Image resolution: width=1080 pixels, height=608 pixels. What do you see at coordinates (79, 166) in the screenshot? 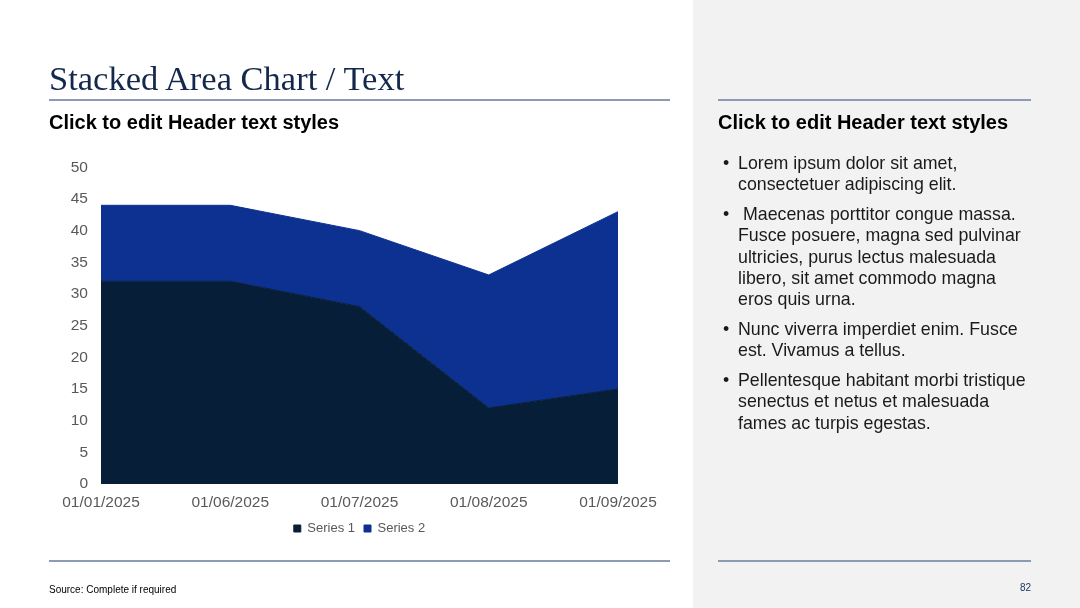
I see `y-tick-label: 50` at bounding box center [79, 166].